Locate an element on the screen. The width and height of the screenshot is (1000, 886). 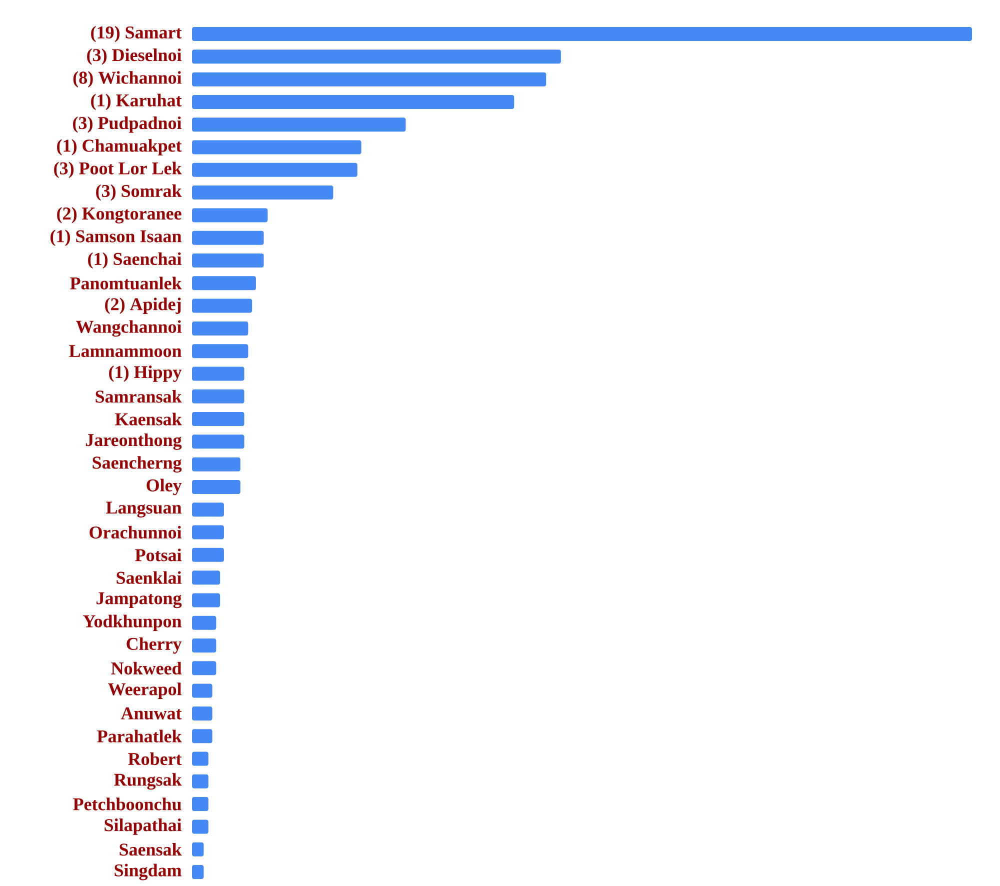
y-tick-label: Lamnammoon is located at coordinates (125, 351).